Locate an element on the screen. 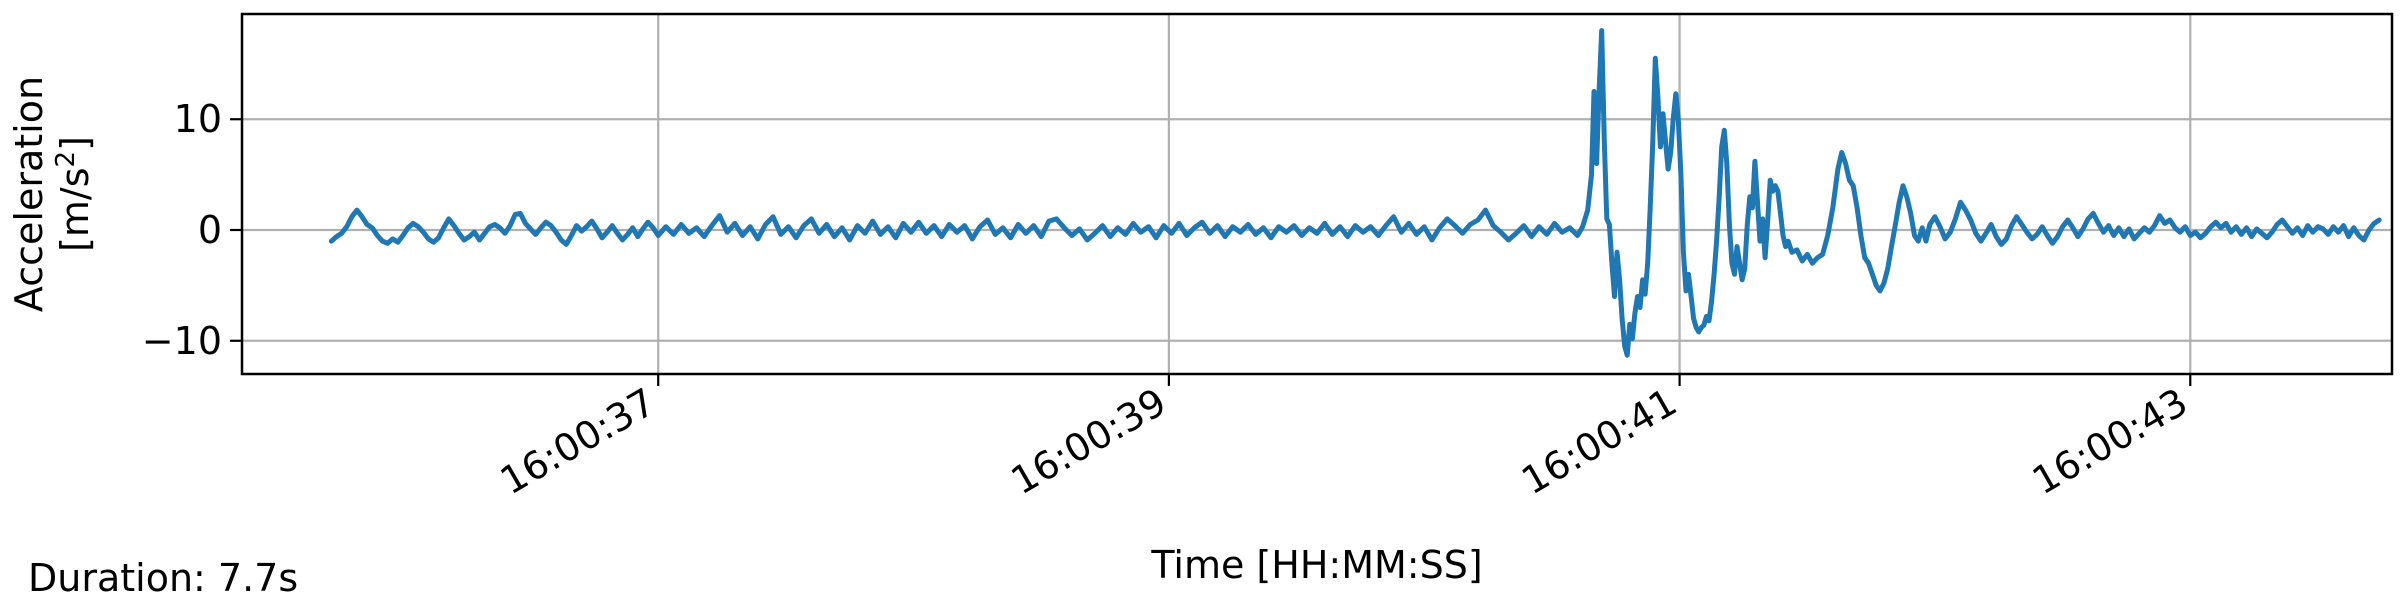 This screenshot has width=2400, height=600. x-tick-label: 16:00:43 is located at coordinates (2110, 441).